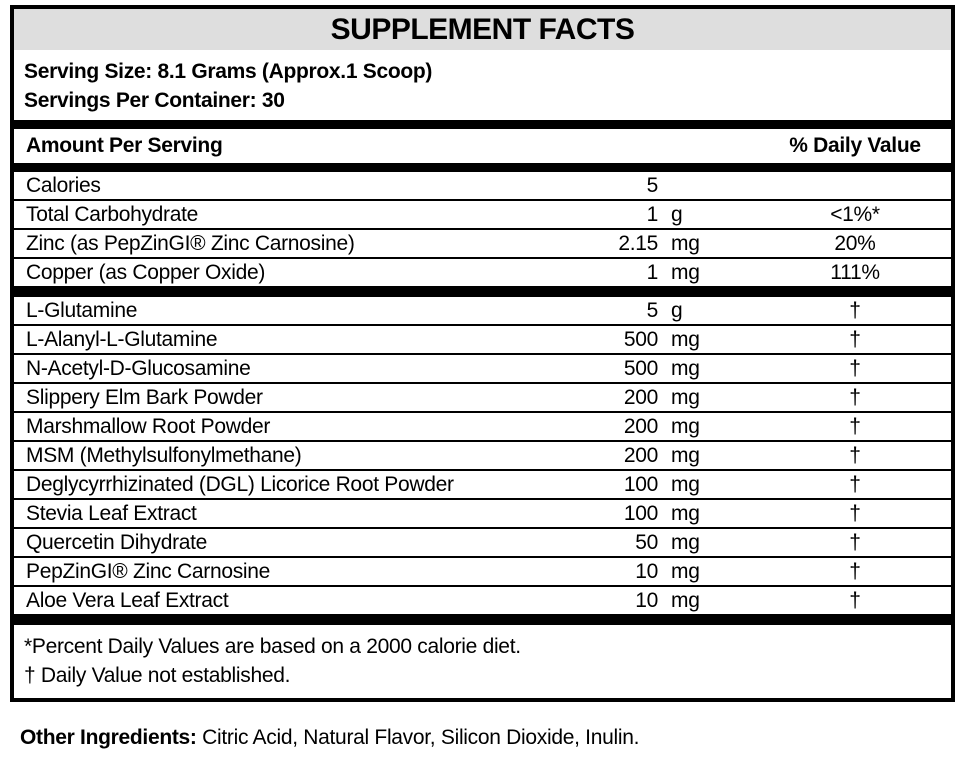  What do you see at coordinates (482, 186) in the screenshot?
I see `table-row: Calories 5` at bounding box center [482, 186].